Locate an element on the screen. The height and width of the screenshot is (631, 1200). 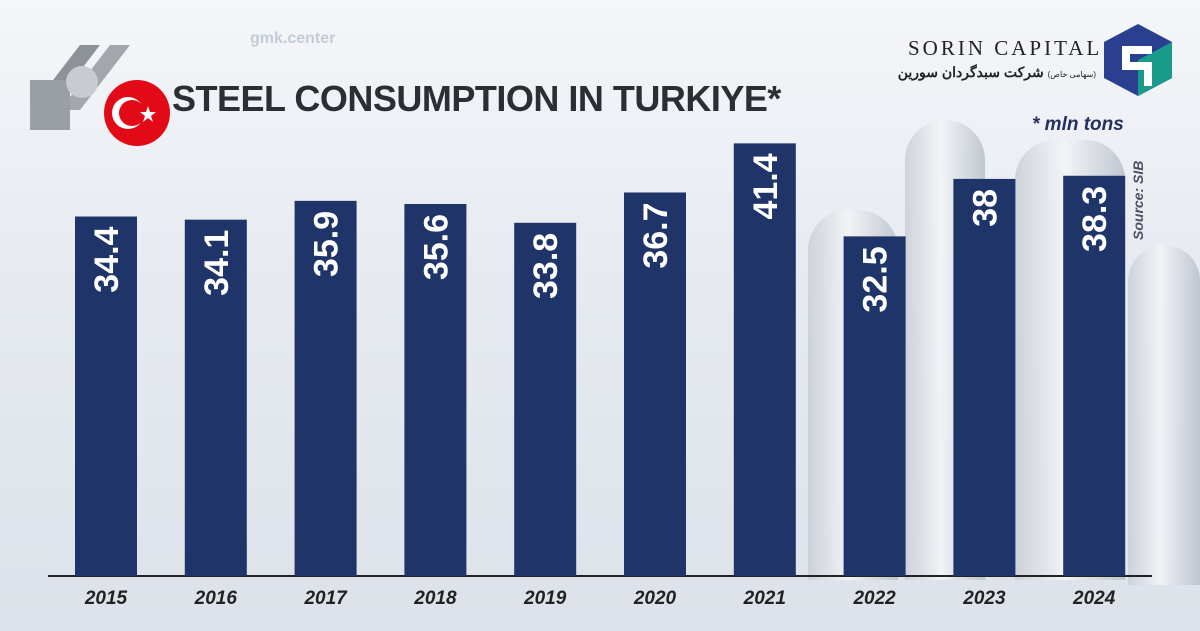
x-tick-label: 2024 is located at coordinates (1094, 598).